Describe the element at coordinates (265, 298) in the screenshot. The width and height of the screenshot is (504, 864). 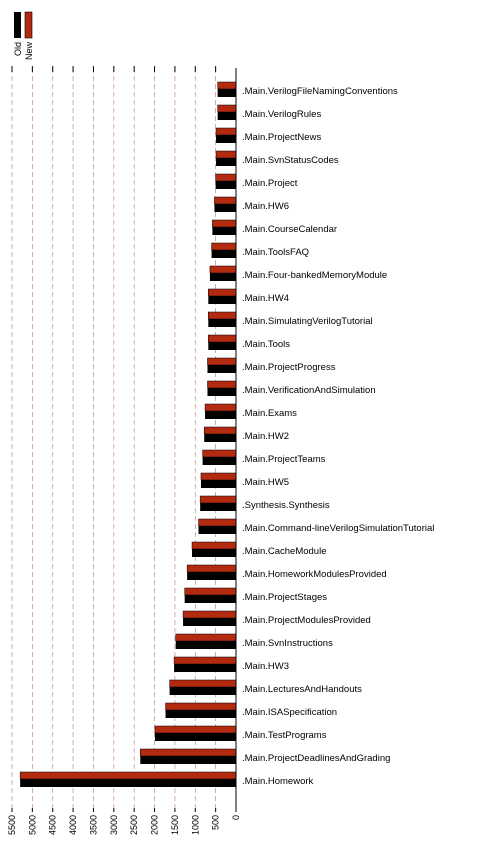
I see `category-label: .Main.HW4` at that location.